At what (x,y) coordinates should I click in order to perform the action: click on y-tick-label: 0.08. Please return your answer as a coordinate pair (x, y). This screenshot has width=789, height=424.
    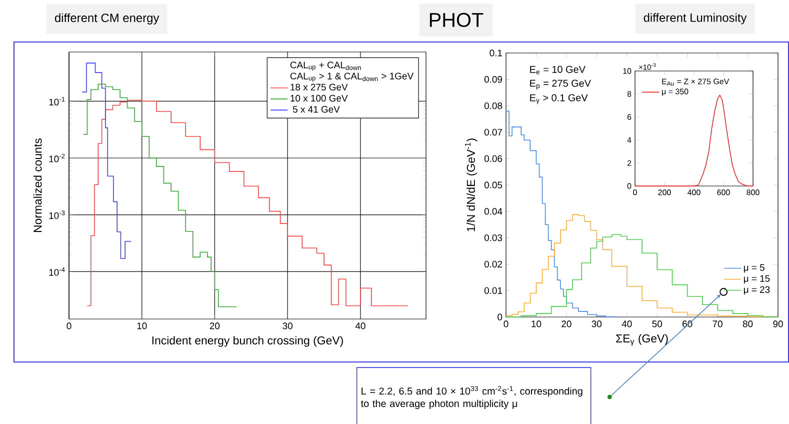
    Looking at the image, I should click on (493, 106).